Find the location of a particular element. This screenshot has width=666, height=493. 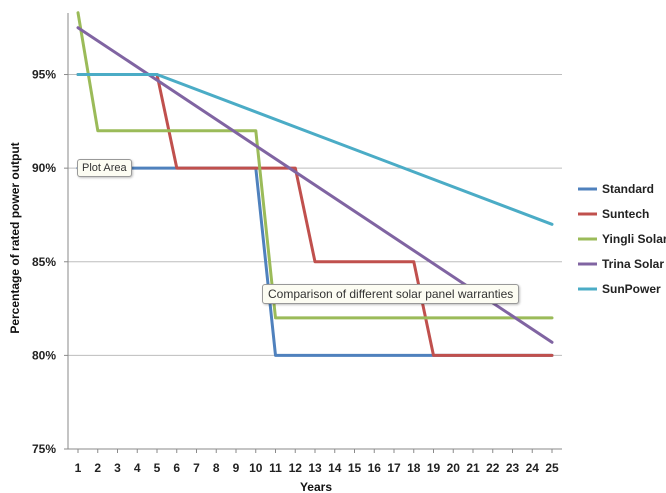

y-tick-label: 85% is located at coordinates (44, 262).